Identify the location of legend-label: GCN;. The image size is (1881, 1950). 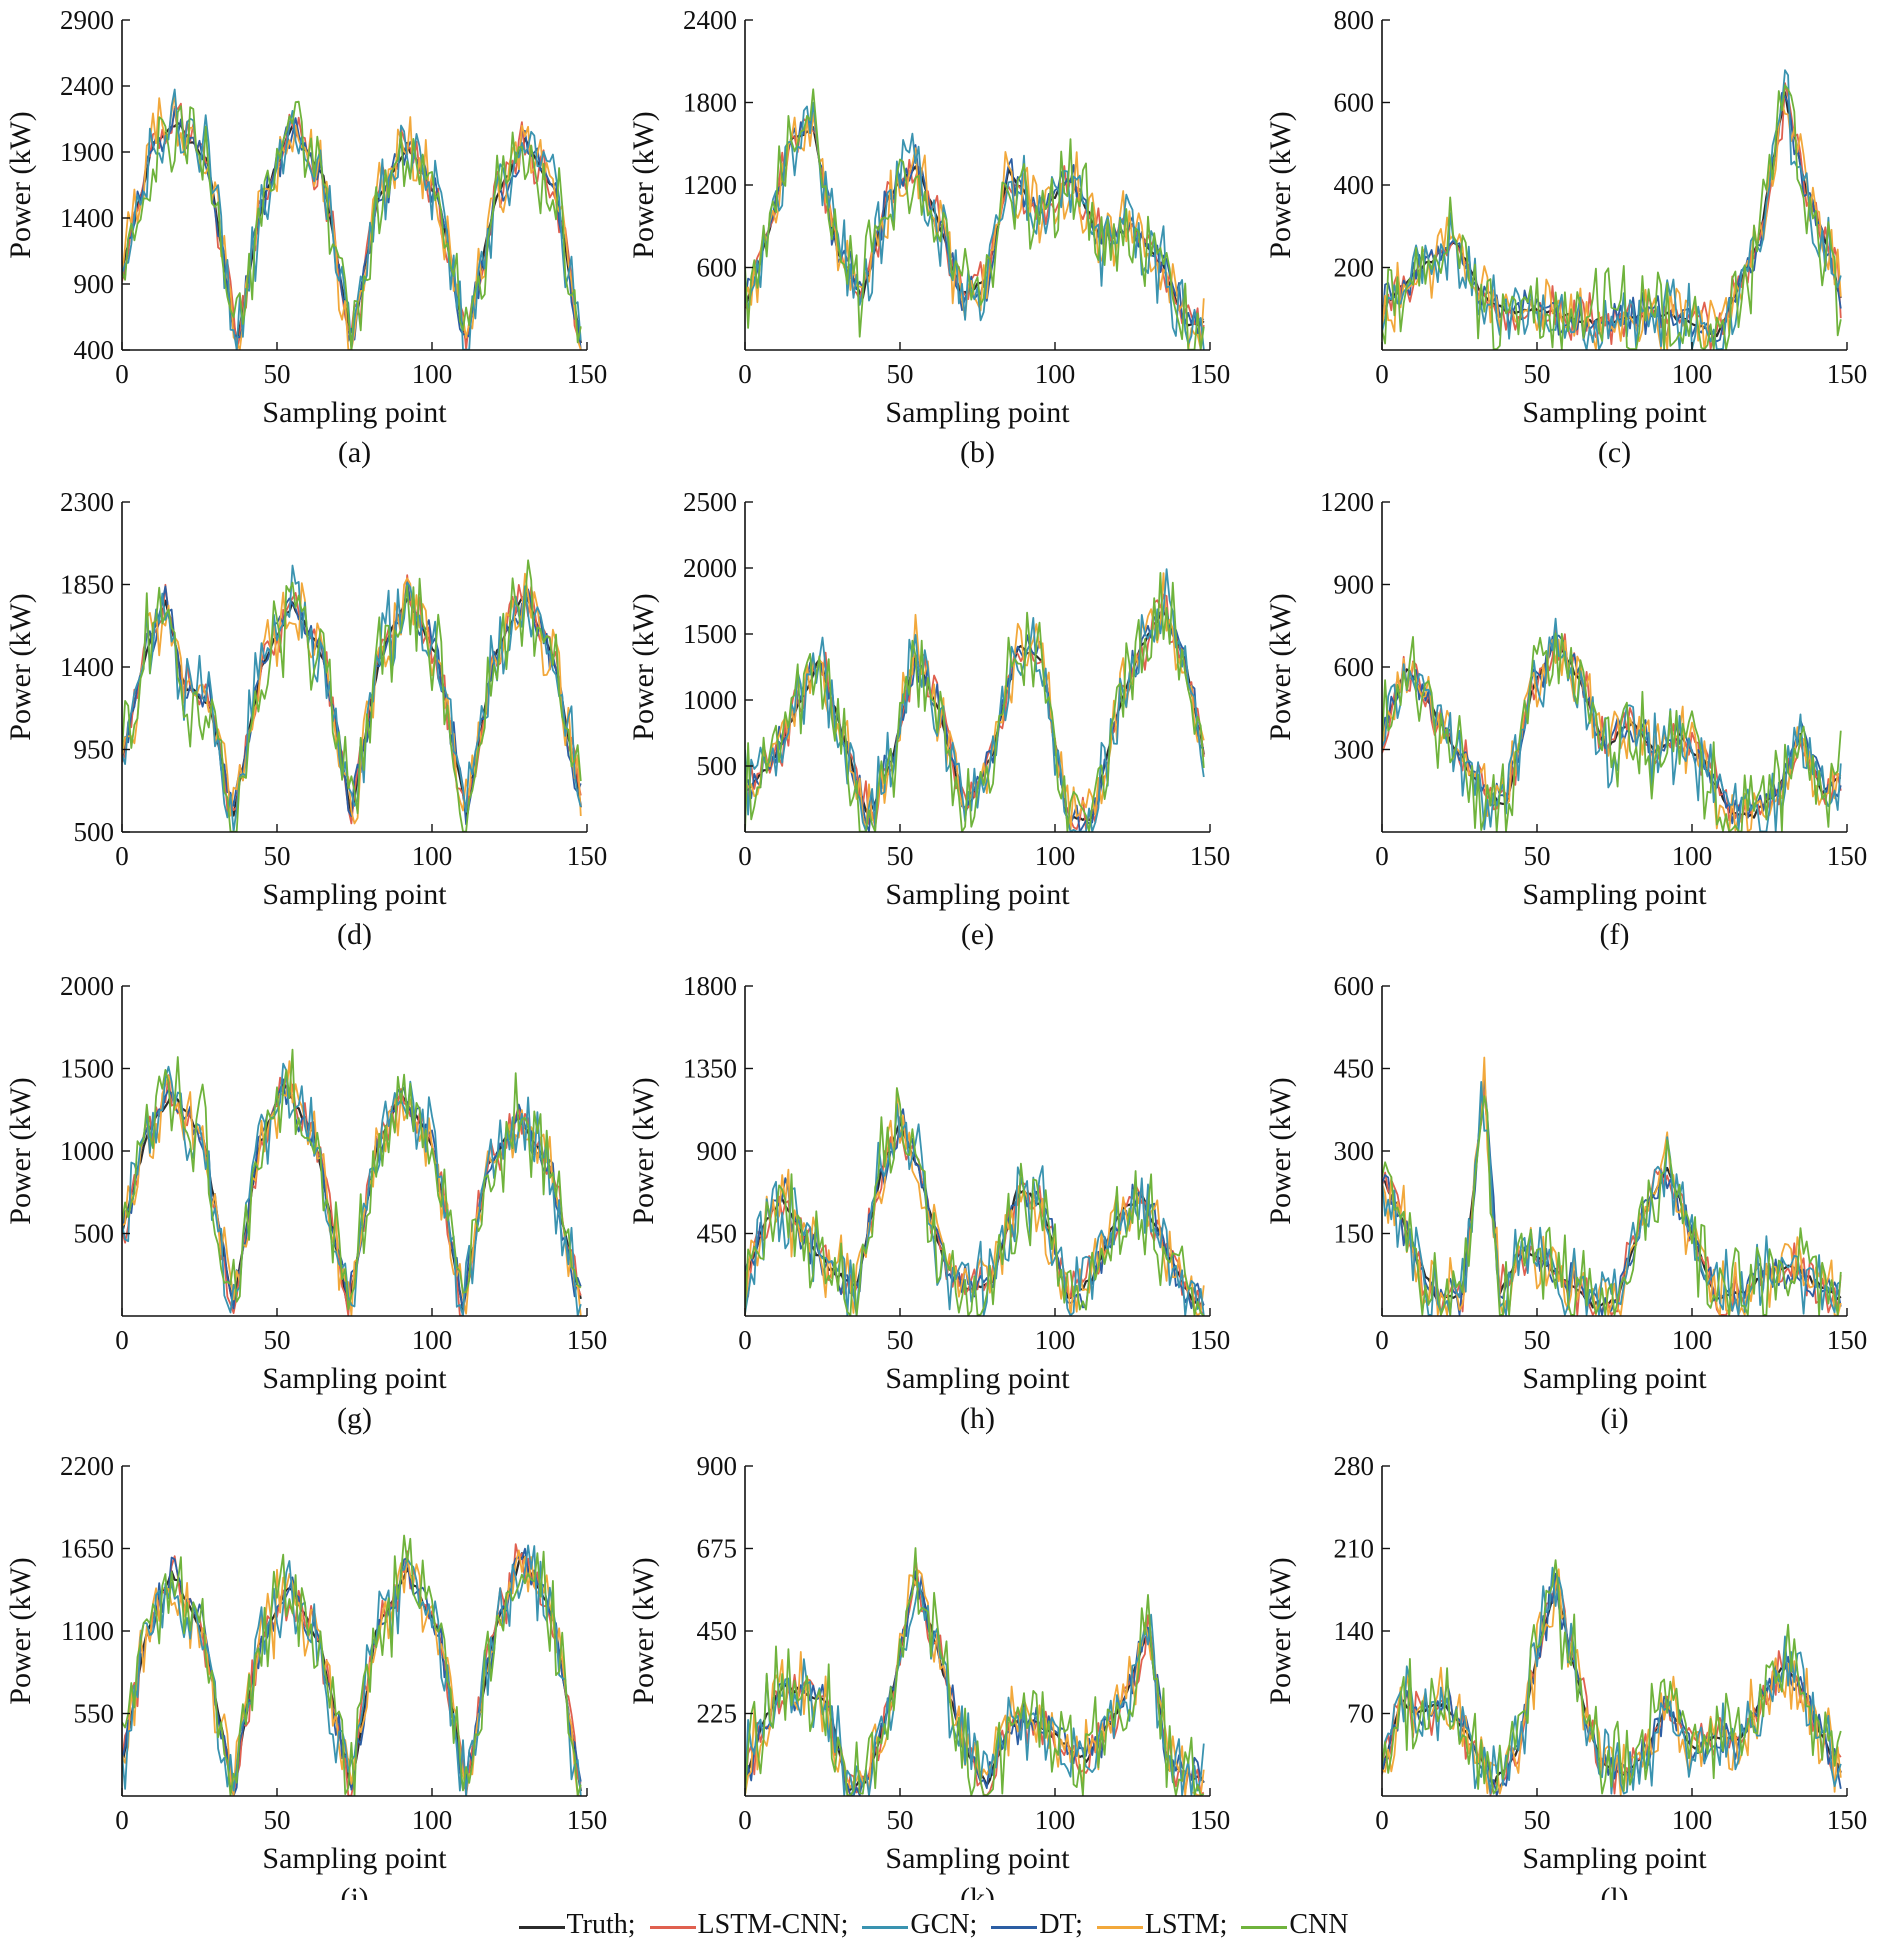
(944, 1924).